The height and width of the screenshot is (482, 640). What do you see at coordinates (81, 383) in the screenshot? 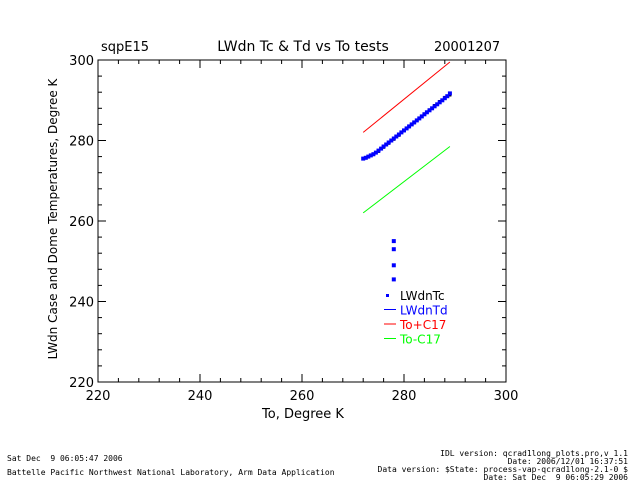
I see `y-tick-label: 220` at bounding box center [81, 383].